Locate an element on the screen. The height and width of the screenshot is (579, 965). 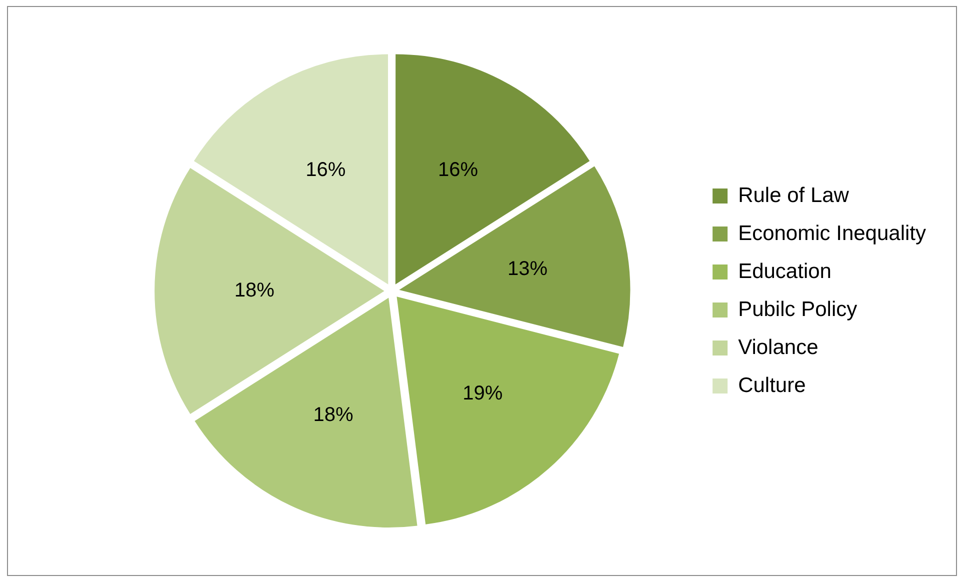
legend-label: Education is located at coordinates (785, 271).